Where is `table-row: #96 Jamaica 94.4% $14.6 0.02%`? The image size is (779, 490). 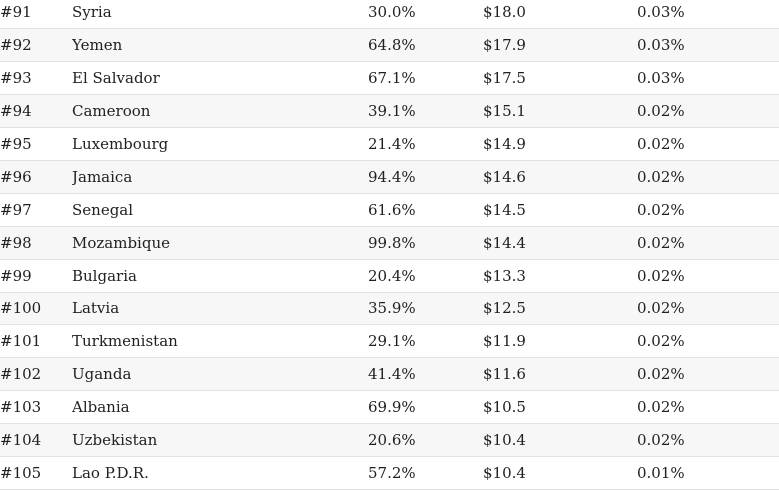
table-row: #96 Jamaica 94.4% $14.6 0.02% is located at coordinates (389, 177).